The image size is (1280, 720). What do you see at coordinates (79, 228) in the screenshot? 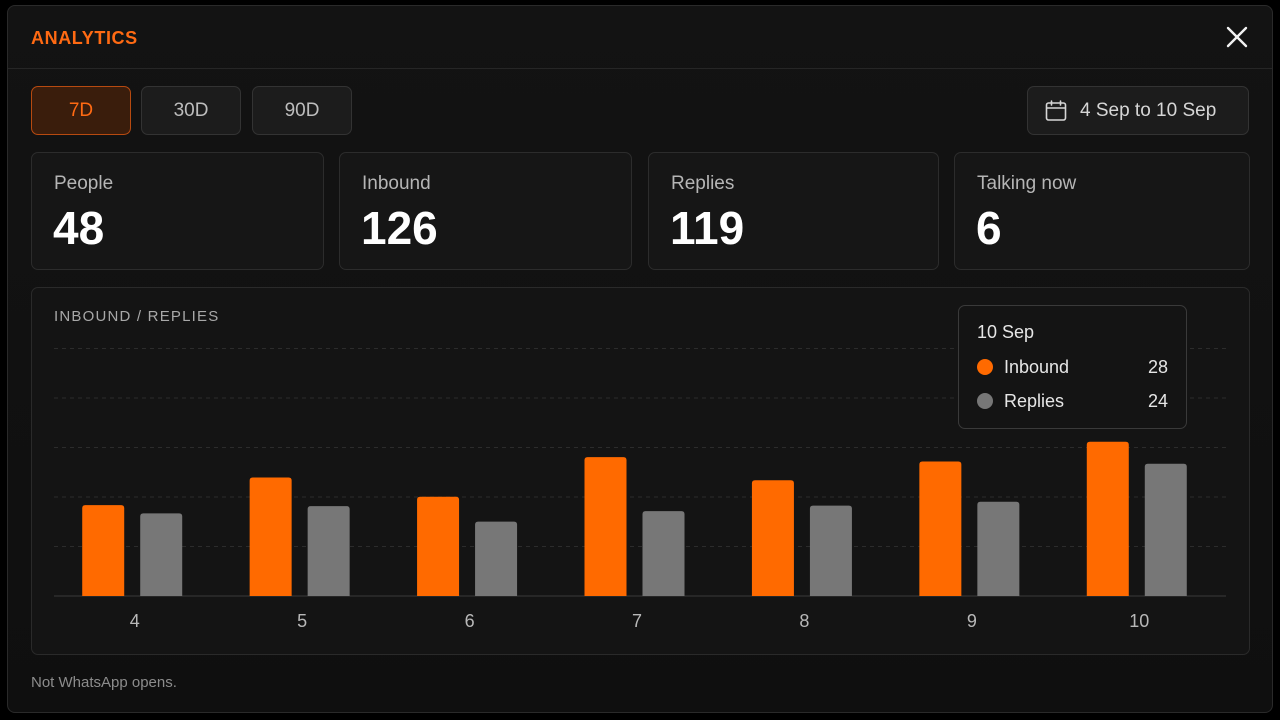
I see `stat-value: 48` at bounding box center [79, 228].